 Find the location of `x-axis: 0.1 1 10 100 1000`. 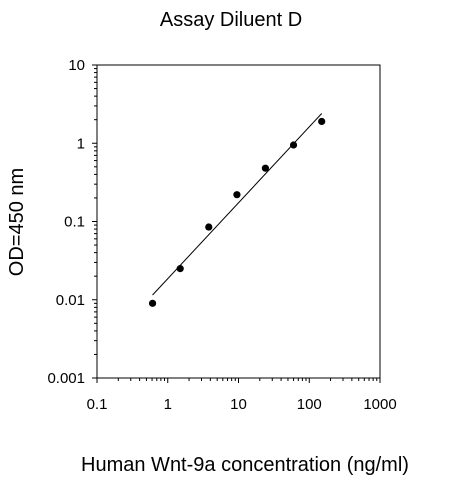

x-axis: 0.1 1 10 100 1000 is located at coordinates (242, 395).